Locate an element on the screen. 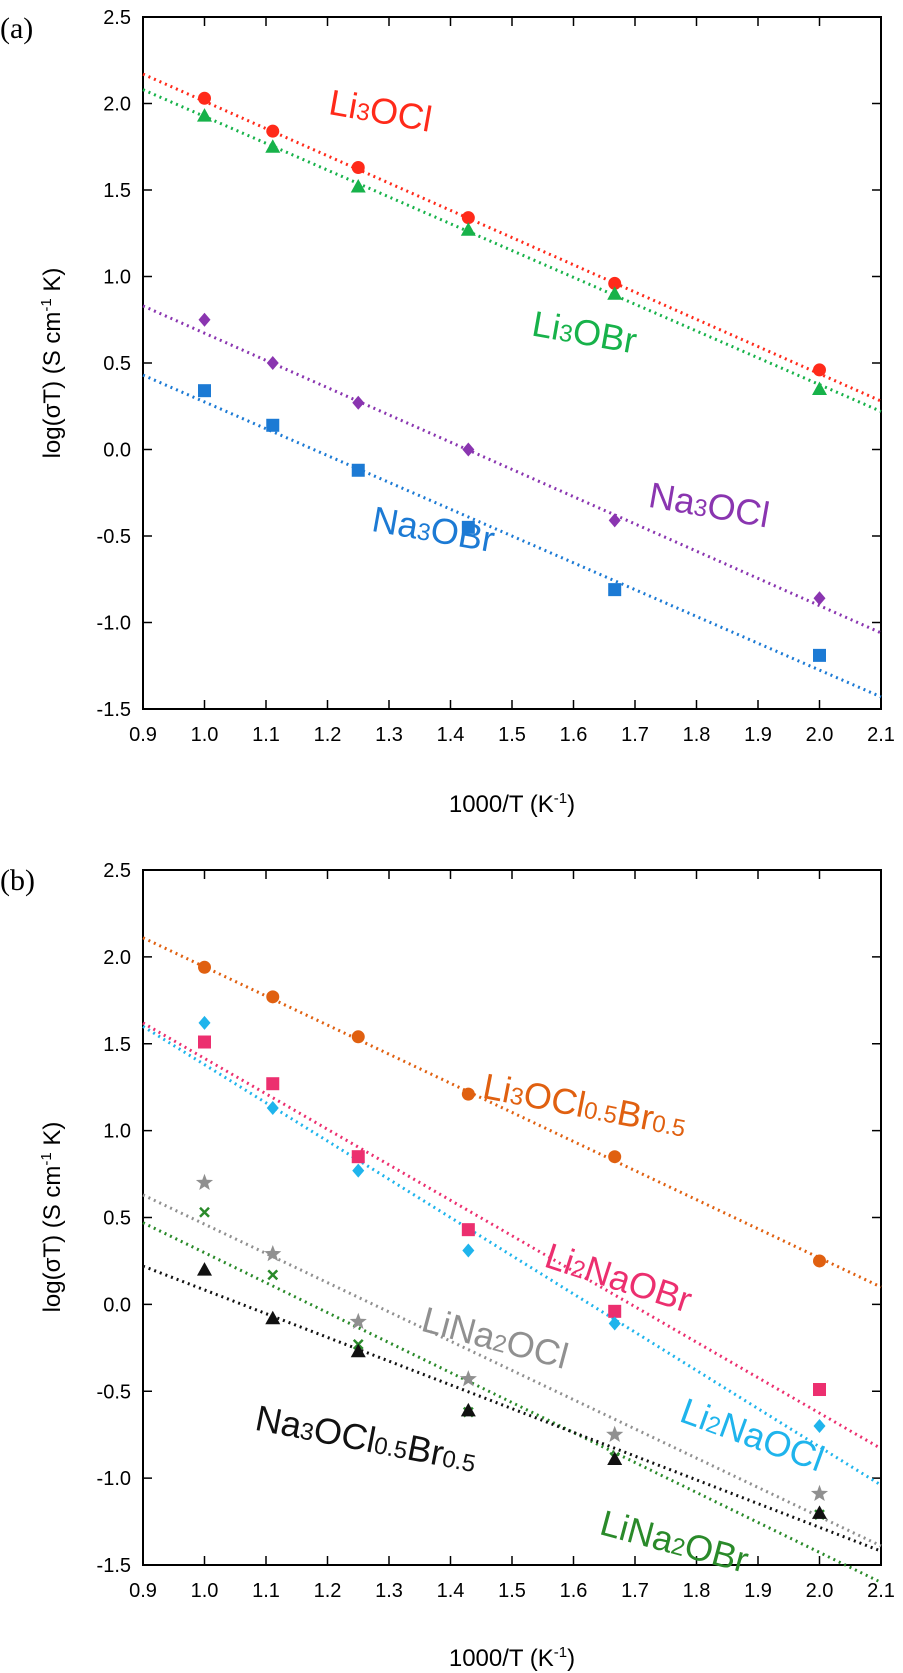  panel-a-y-axis-title: log(σT) (S cm-1 K) is located at coordinates (52, 363).